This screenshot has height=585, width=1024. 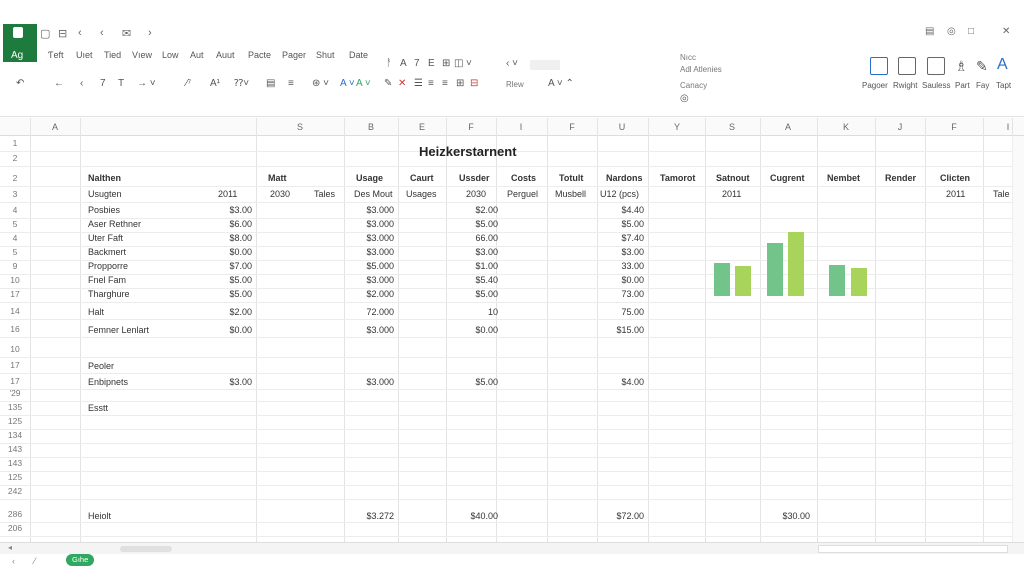 What do you see at coordinates (694, 85) in the screenshot?
I see `pane-item-2: Canacy` at bounding box center [694, 85].